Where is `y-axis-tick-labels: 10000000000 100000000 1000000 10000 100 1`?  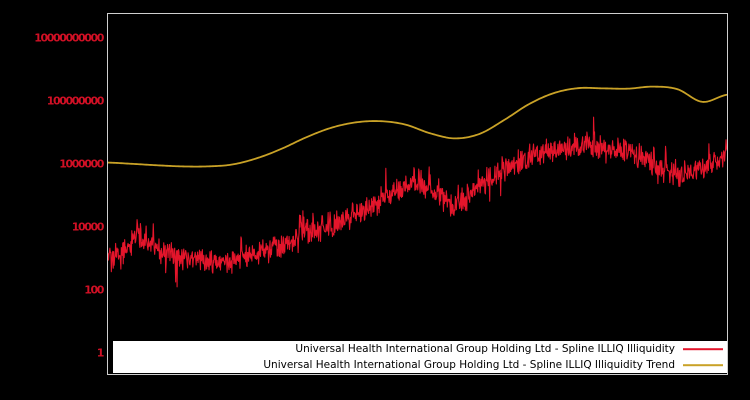
y-axis-tick-labels: 10000000000 100000000 1000000 10000 100 1 is located at coordinates (52, 200).